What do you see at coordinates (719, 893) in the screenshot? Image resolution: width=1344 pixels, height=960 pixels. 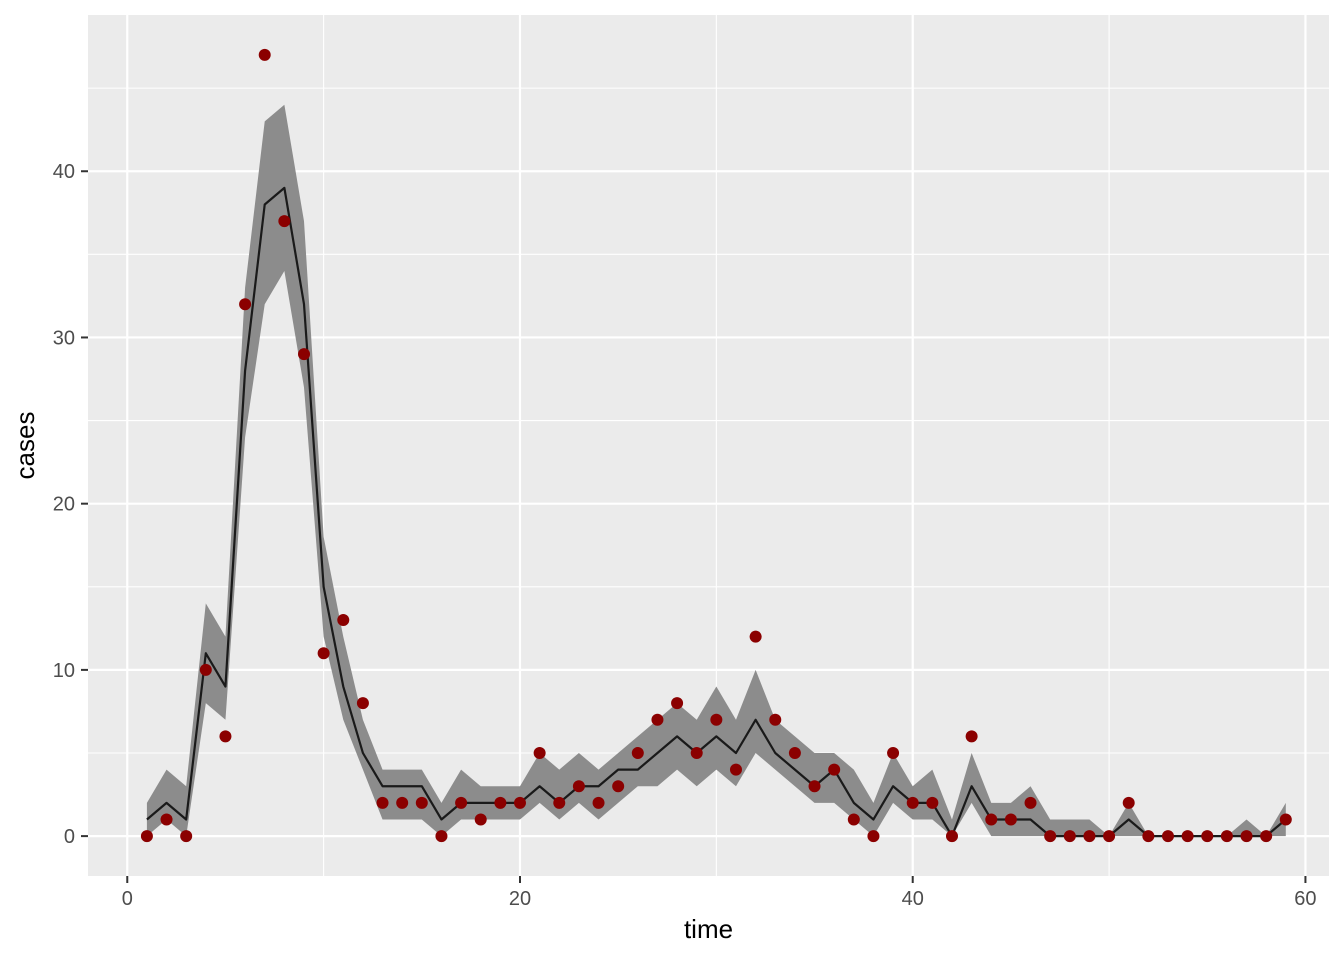 I see `x-axis: 0 20 40 60` at bounding box center [719, 893].